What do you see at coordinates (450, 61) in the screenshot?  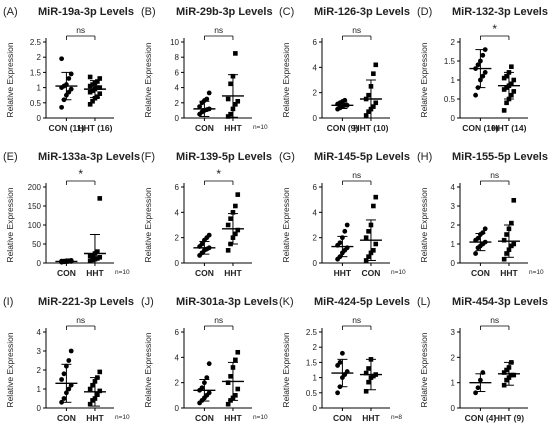 I see `y-tick-label: 1.5` at bounding box center [450, 61].